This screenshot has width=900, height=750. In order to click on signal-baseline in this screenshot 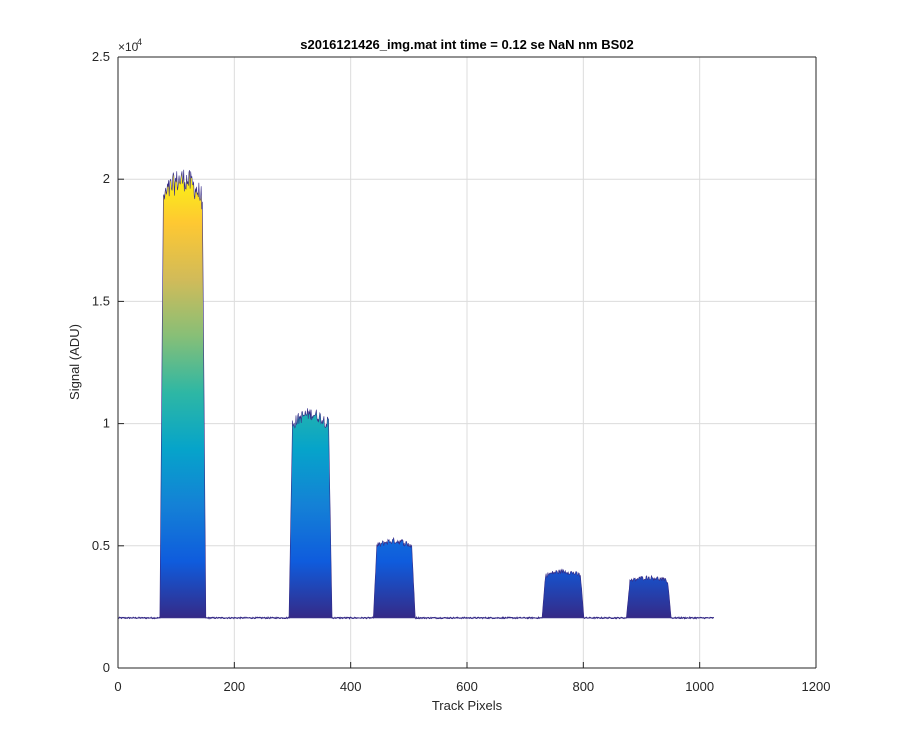, I will do `click(416, 618)`.